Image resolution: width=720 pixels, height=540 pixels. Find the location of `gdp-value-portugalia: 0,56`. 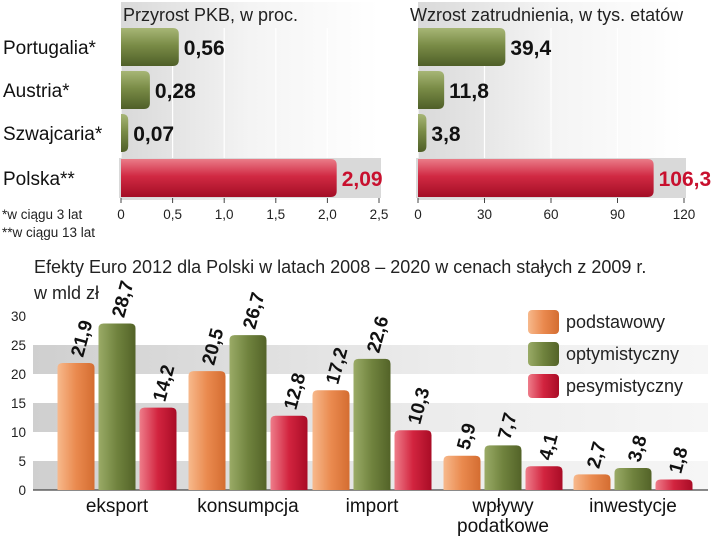

gdp-value-portugalia: 0,56 is located at coordinates (204, 48).